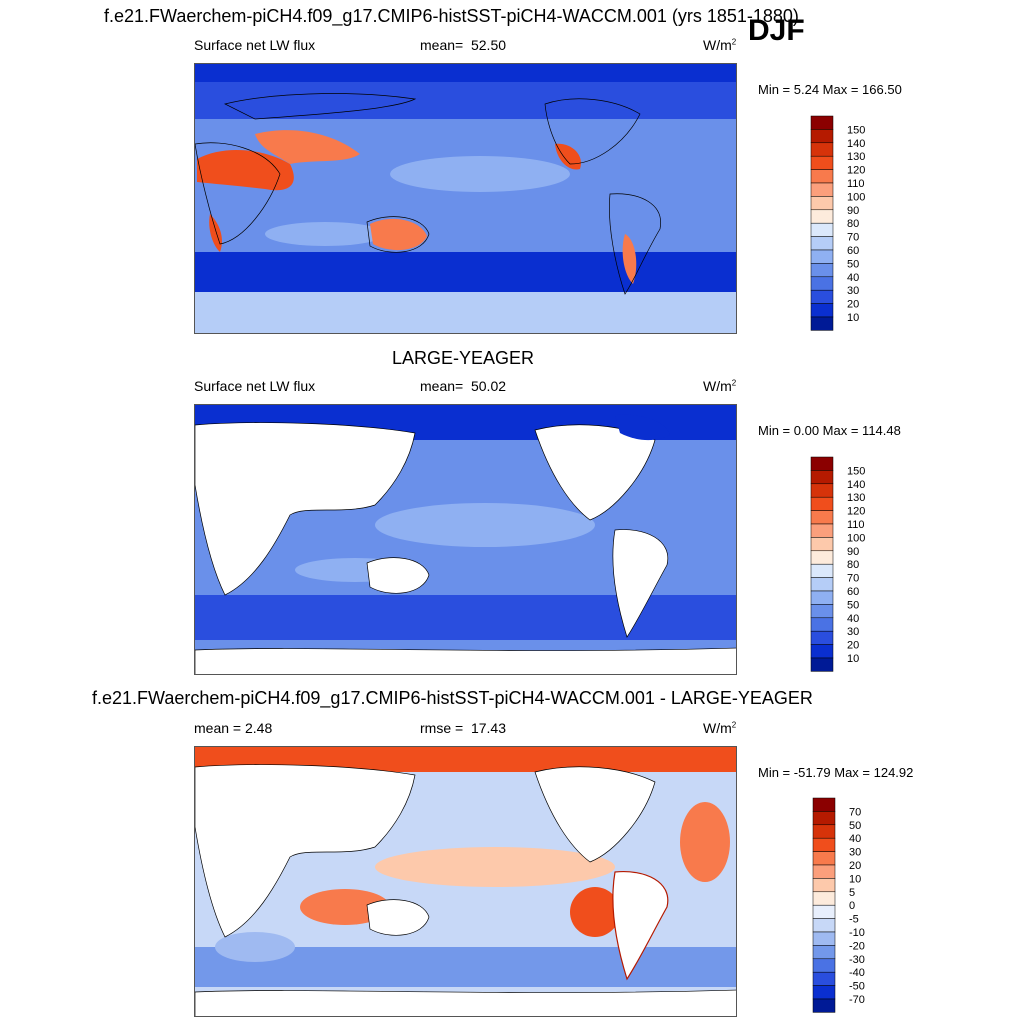 This screenshot has height=1024, width=1024. I want to click on panel1-australia-coast, so click(398, 234).